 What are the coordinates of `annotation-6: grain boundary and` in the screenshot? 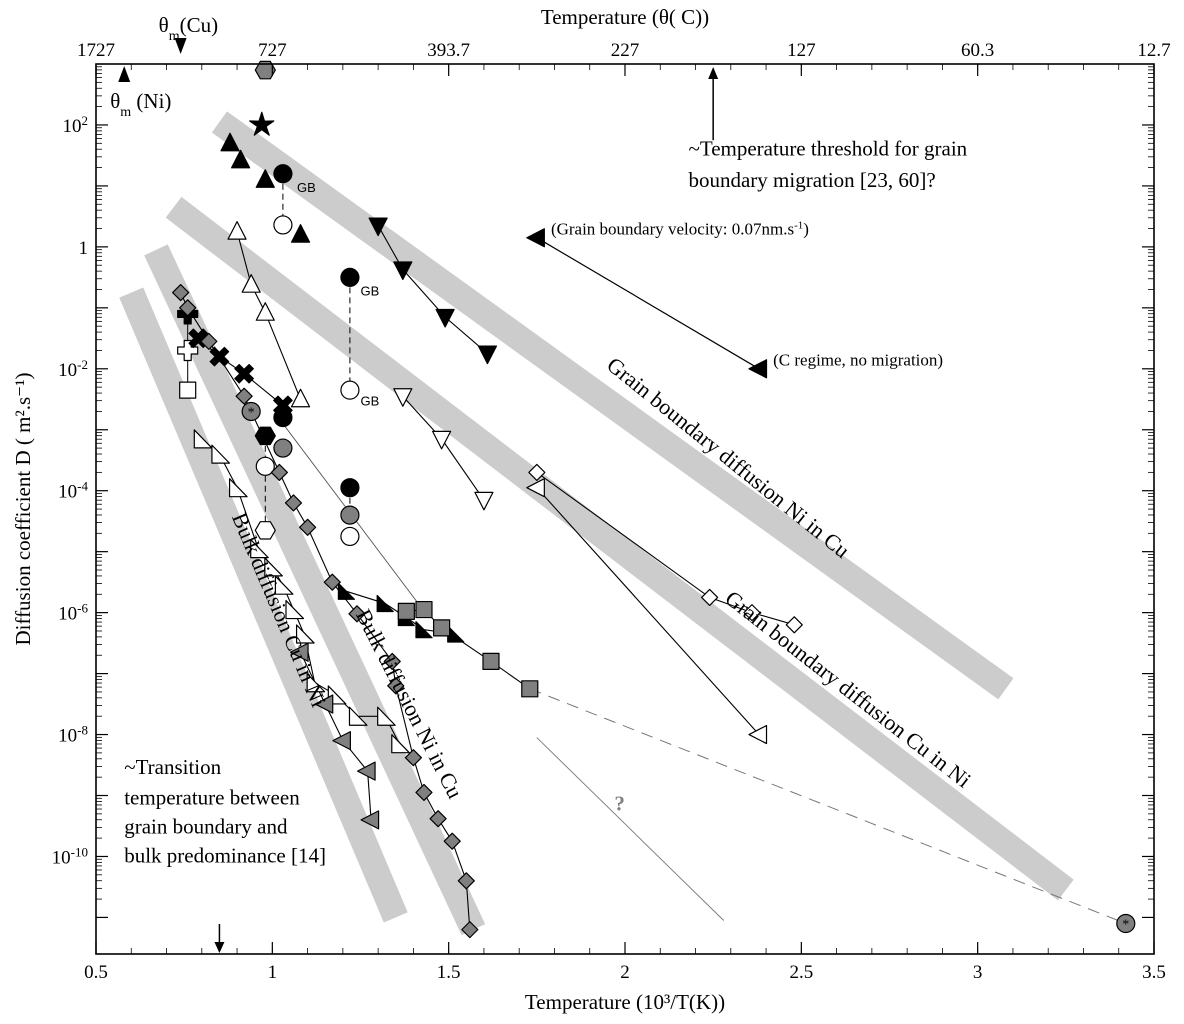 It's located at (206, 826).